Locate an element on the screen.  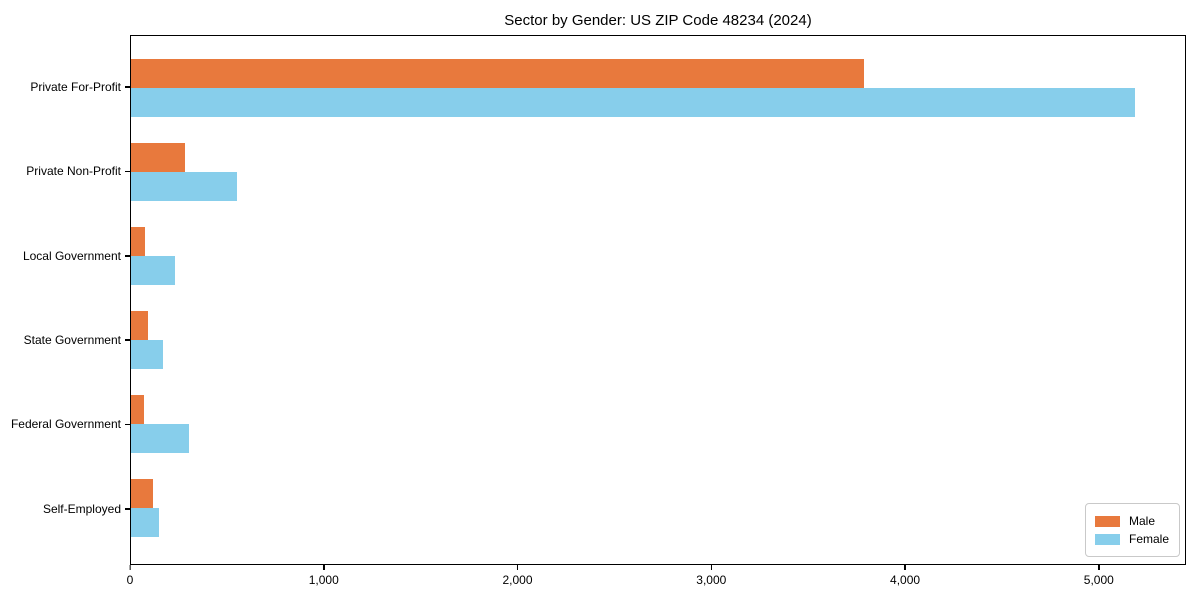
bar-state-government-female is located at coordinates (147, 354).